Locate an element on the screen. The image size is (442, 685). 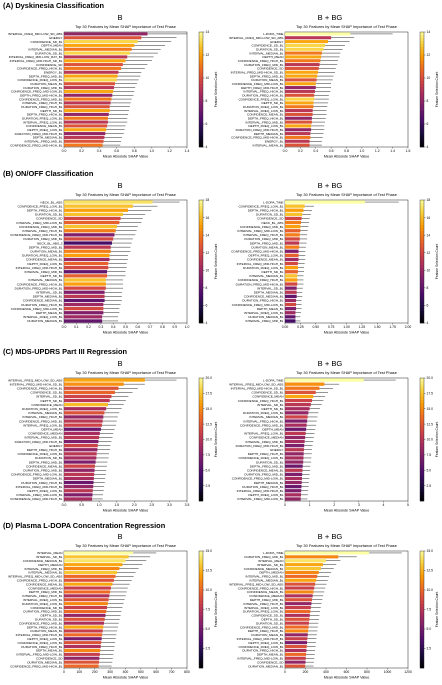
x-tick-label: 5 is located at coordinates (408, 505).